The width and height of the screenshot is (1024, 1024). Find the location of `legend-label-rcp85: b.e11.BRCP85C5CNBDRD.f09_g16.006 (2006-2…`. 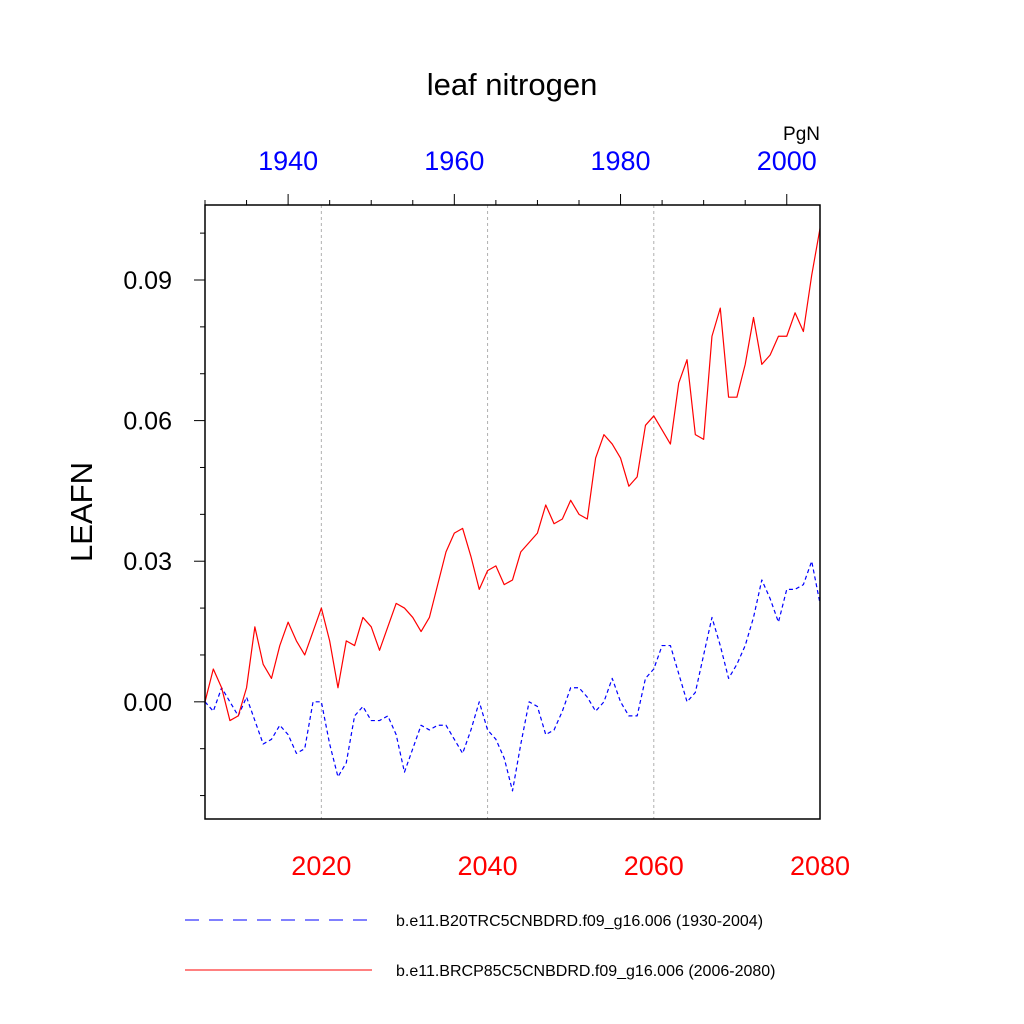

legend-label-rcp85: b.e11.BRCP85C5CNBDRD.f09_g16.006 (2006-2… is located at coordinates (585, 971).